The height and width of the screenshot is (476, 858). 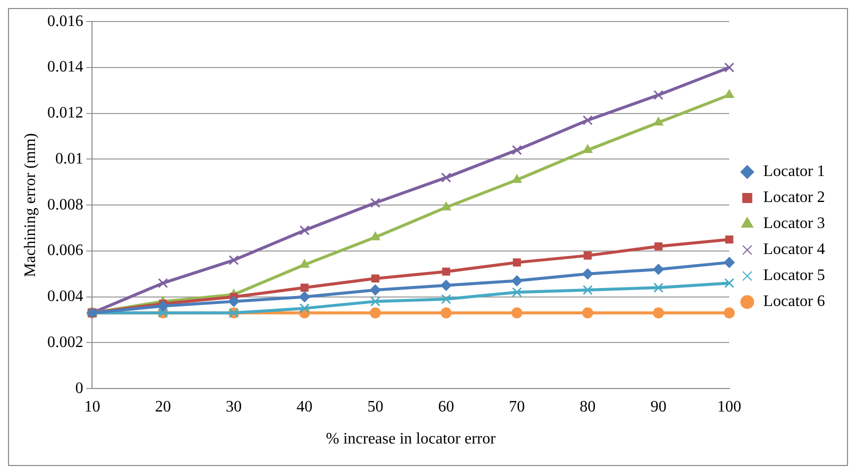 What do you see at coordinates (516, 407) in the screenshot?
I see `x-tick-label: 70` at bounding box center [516, 407].